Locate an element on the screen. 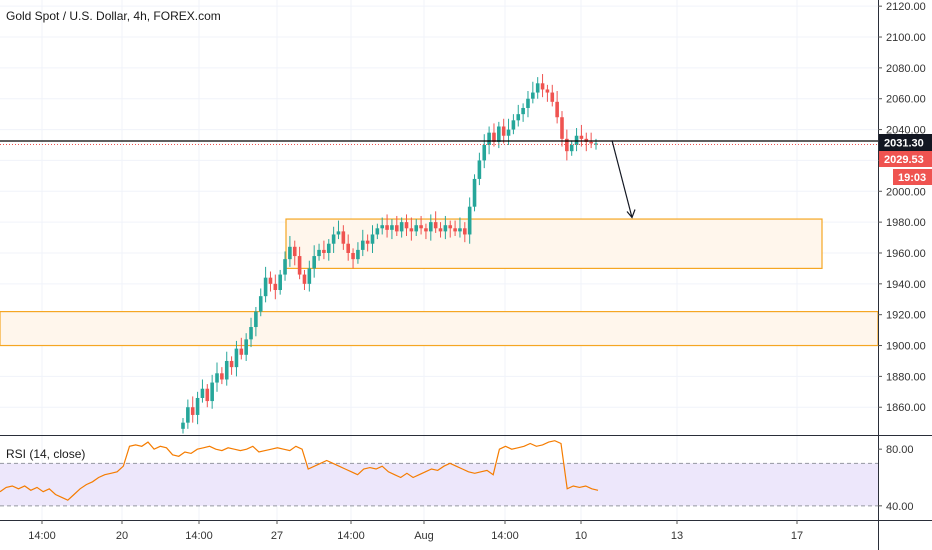 The width and height of the screenshot is (932, 550). rsi-pane is located at coordinates (439, 473).